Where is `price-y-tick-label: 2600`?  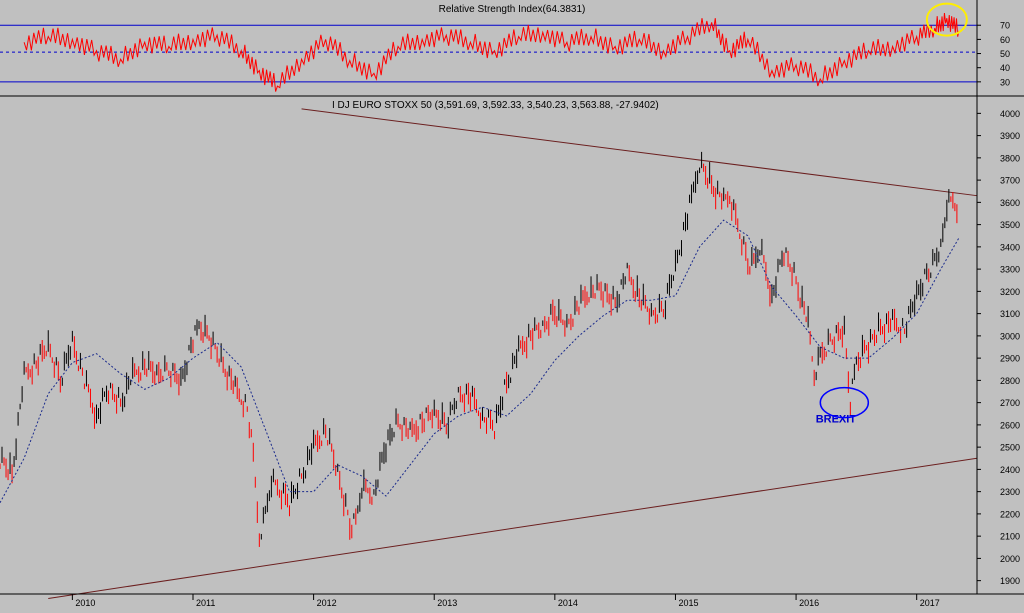
price-y-tick-label: 2600 is located at coordinates (1010, 425).